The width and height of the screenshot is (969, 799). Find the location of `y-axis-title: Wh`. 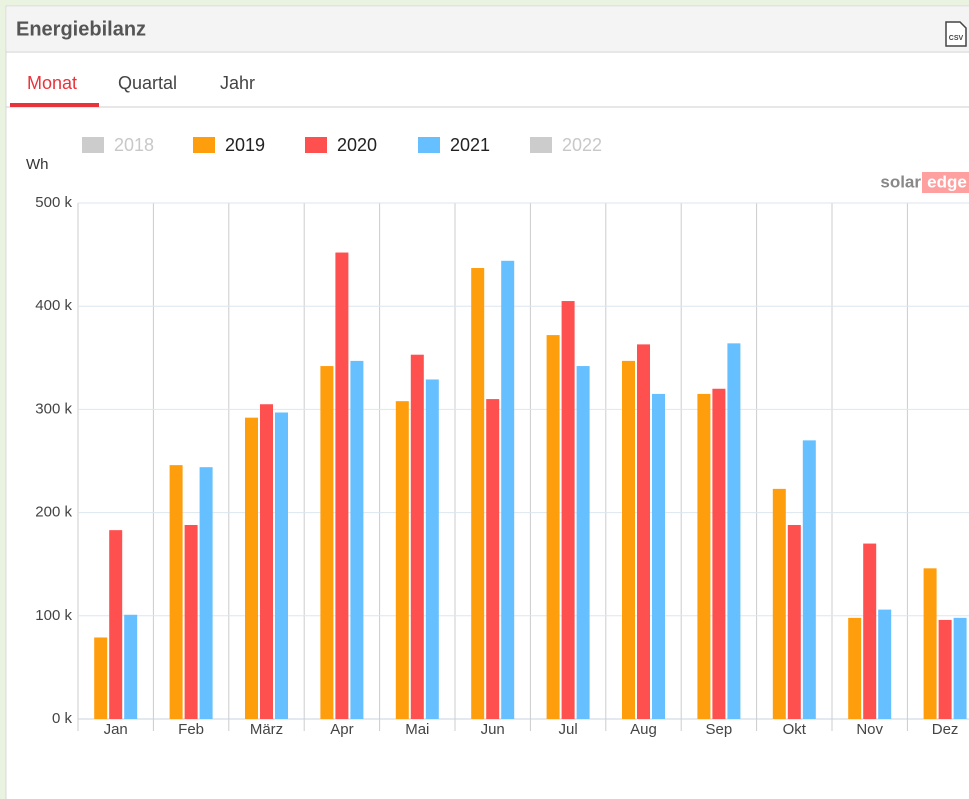

y-axis-title: Wh is located at coordinates (37, 164).